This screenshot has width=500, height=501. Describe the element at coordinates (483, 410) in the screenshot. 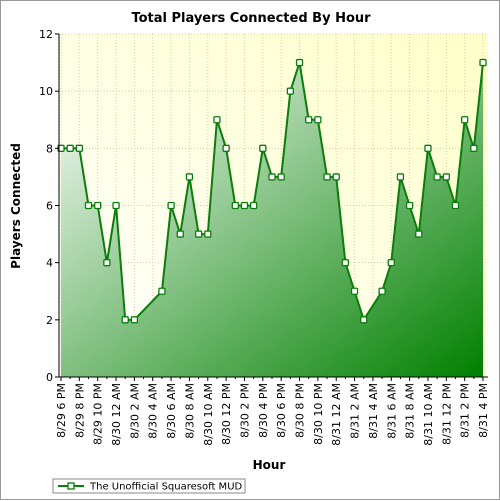

I see `x-tick-label: 8/31 4 PM` at that location.